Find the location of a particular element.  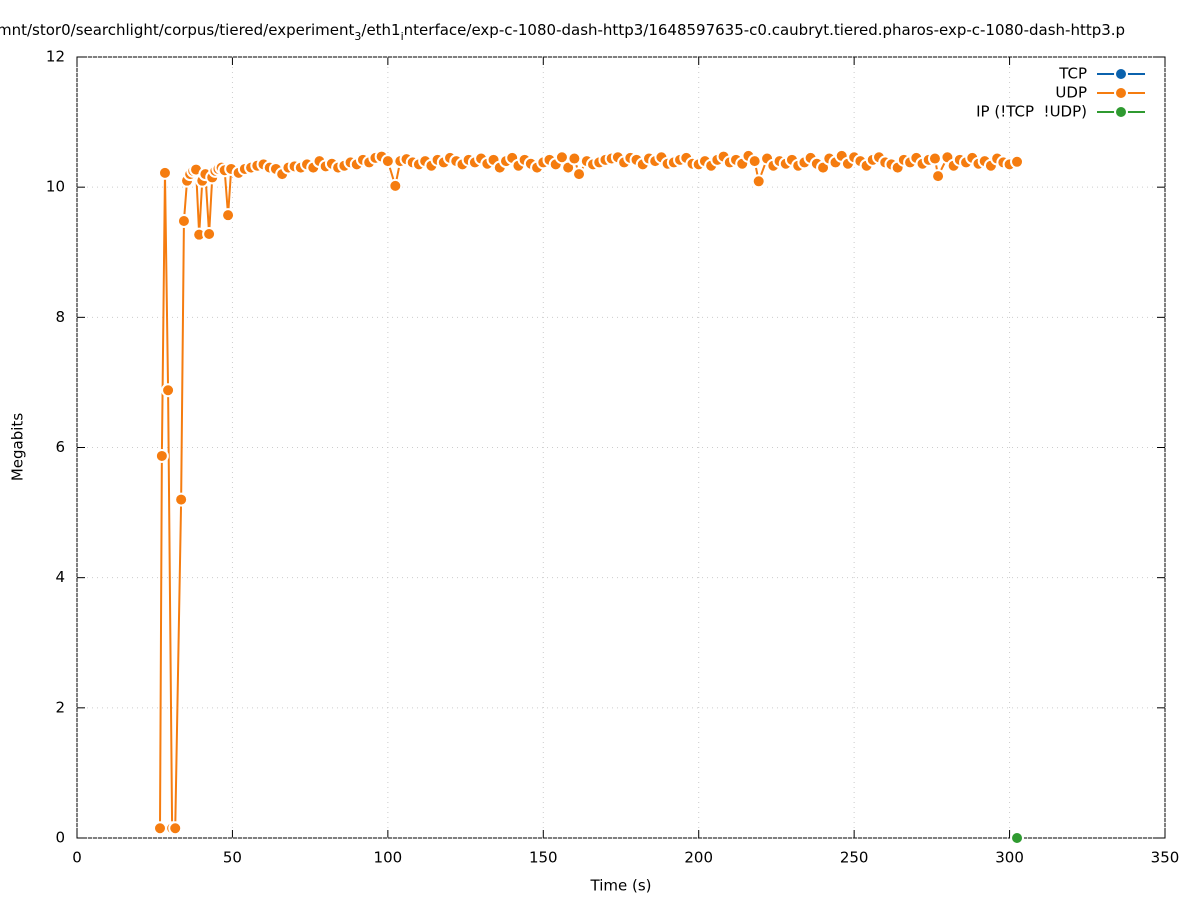

y-tick-label: 6 is located at coordinates (60, 447).